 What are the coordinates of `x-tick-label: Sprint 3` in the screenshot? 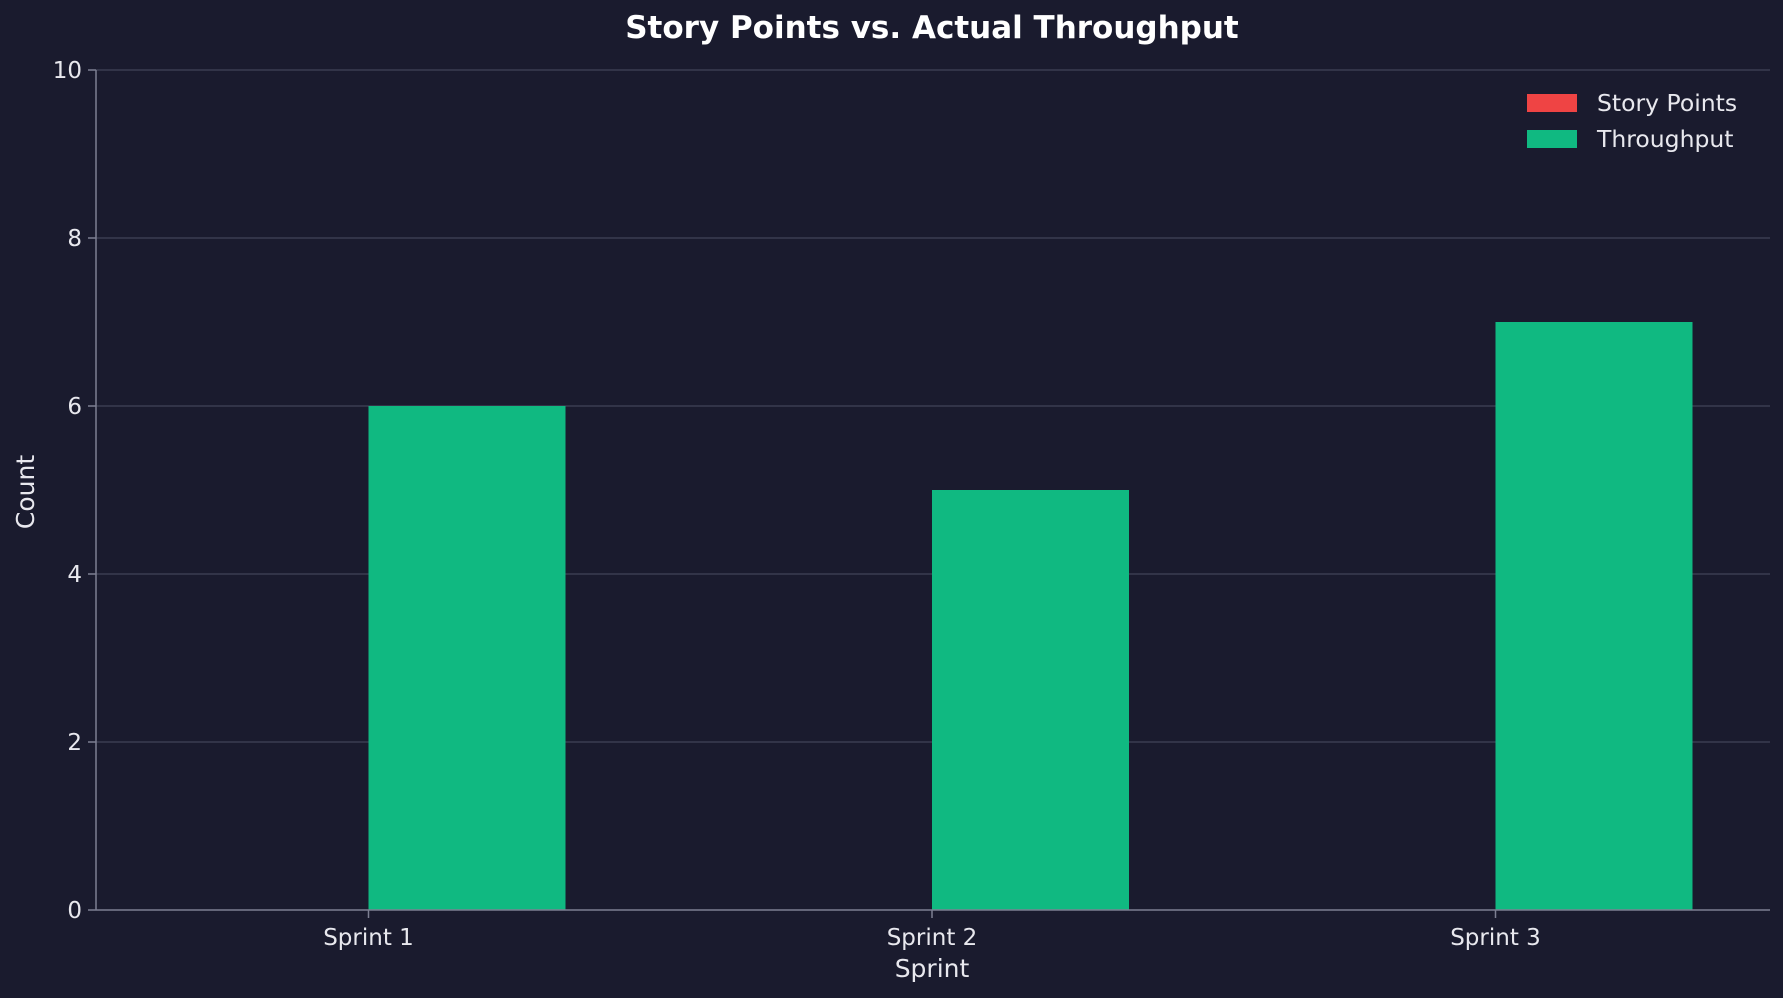 It's located at (1495, 938).